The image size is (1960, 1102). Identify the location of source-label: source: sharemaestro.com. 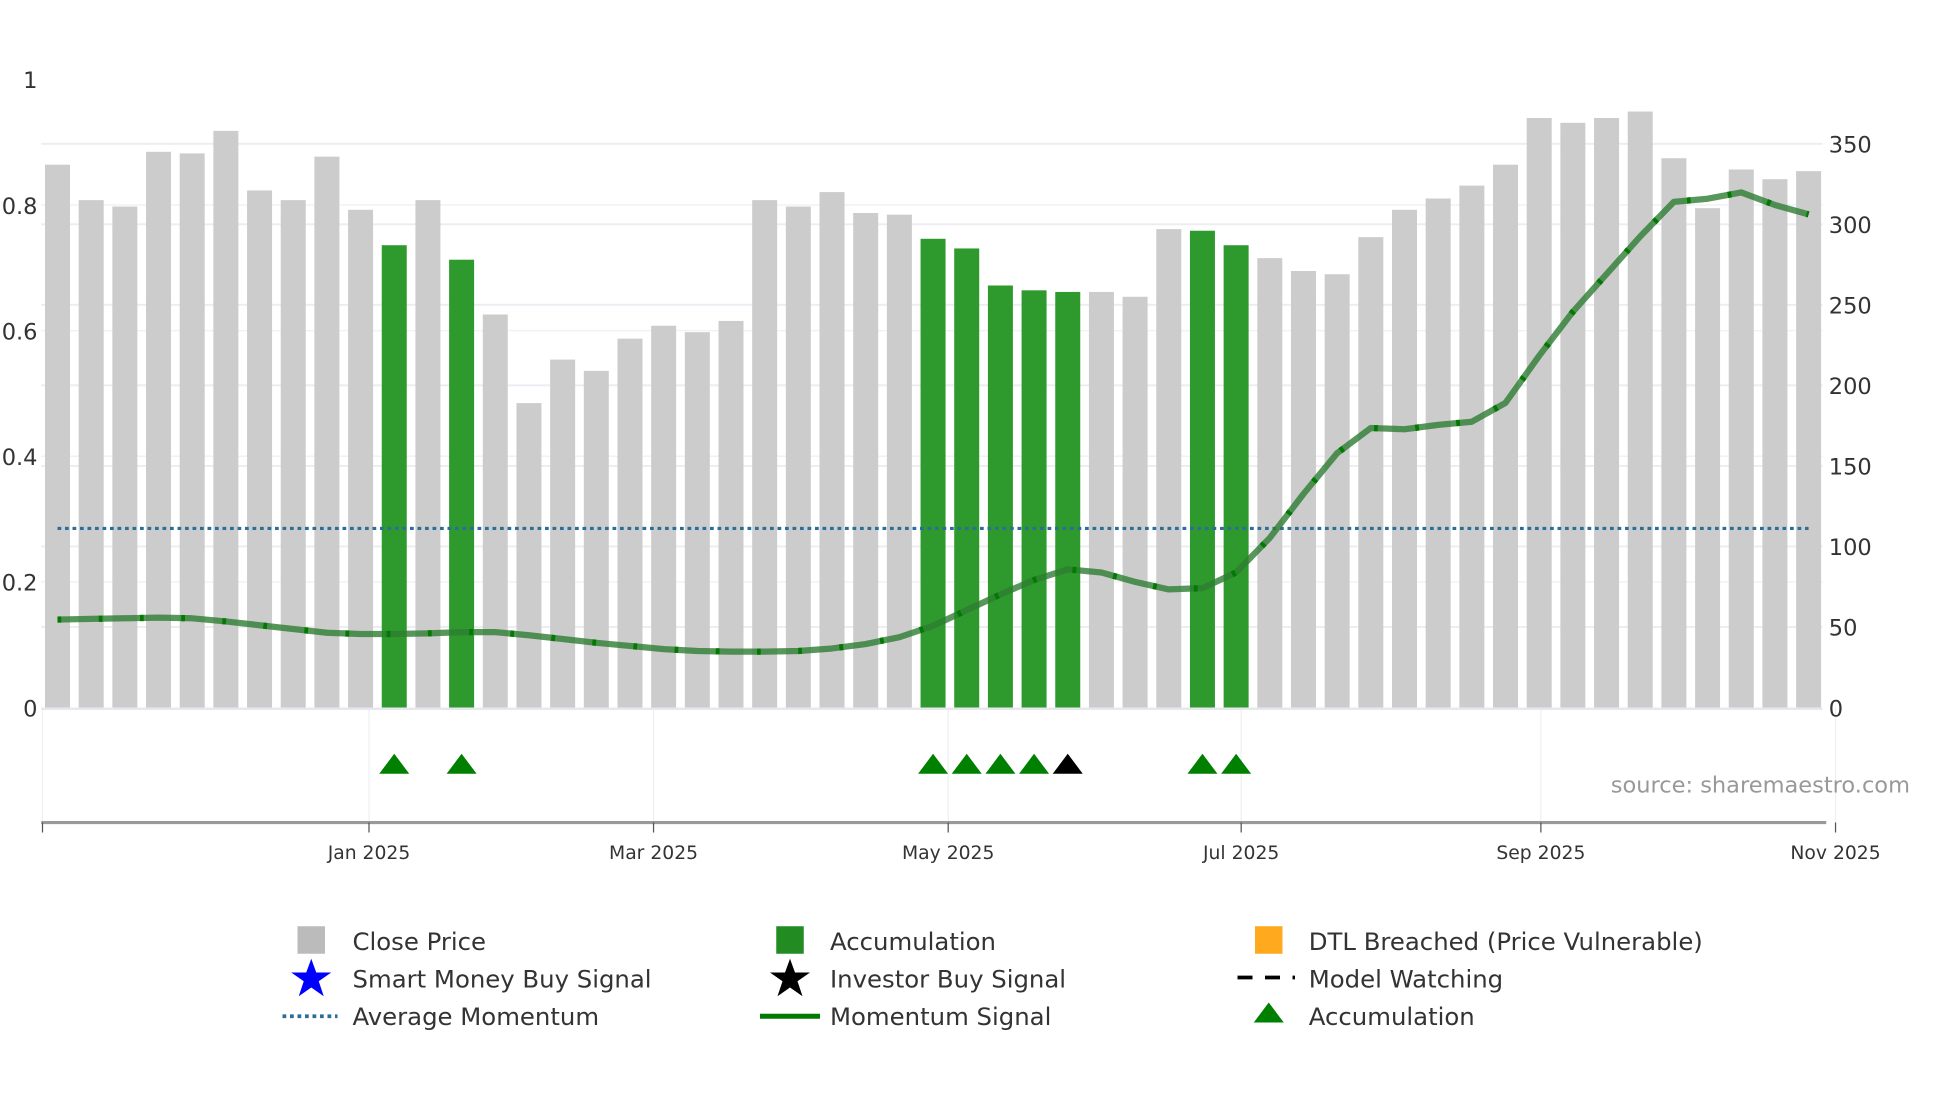
(1760, 786).